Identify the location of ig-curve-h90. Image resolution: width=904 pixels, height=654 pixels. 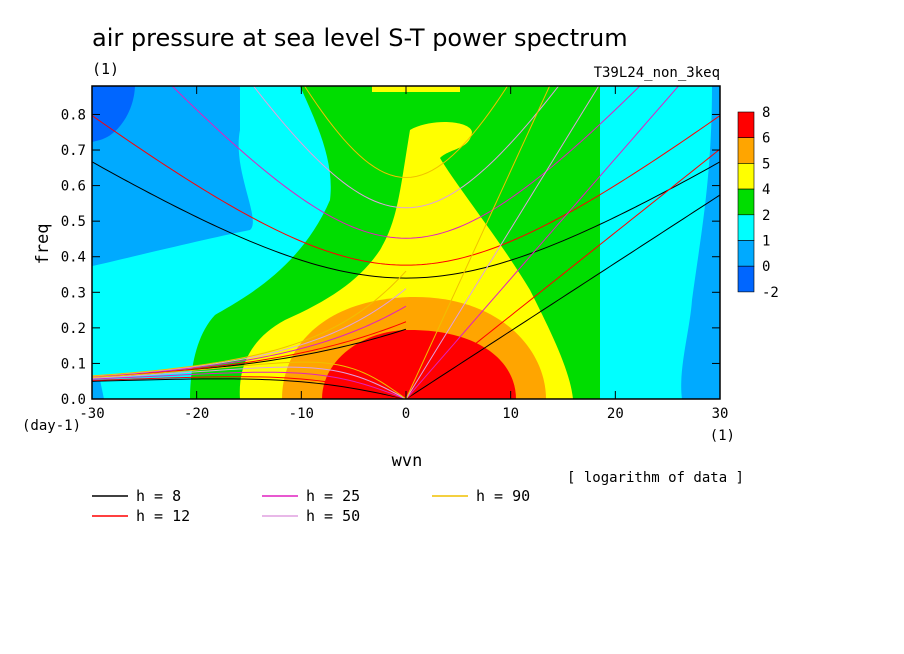
(406, 132).